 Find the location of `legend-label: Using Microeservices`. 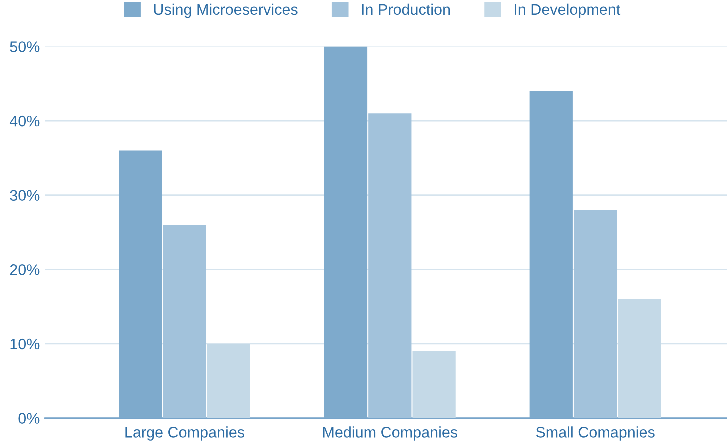

legend-label: Using Microeservices is located at coordinates (226, 11).